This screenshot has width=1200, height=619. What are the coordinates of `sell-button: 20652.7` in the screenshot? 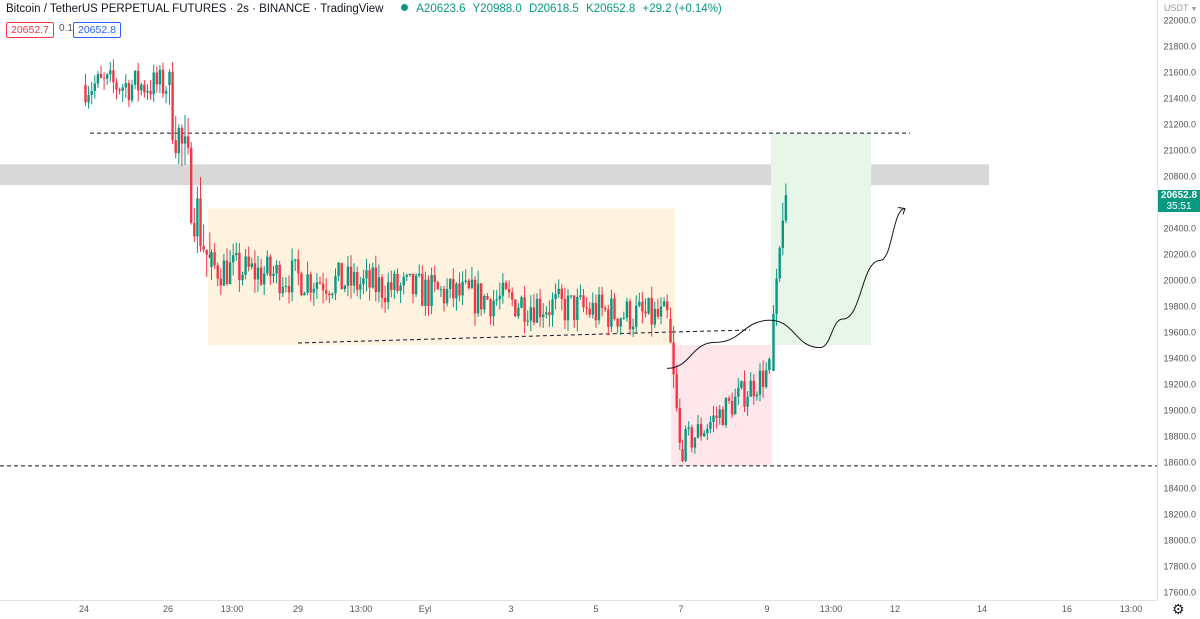 It's located at (30, 30).